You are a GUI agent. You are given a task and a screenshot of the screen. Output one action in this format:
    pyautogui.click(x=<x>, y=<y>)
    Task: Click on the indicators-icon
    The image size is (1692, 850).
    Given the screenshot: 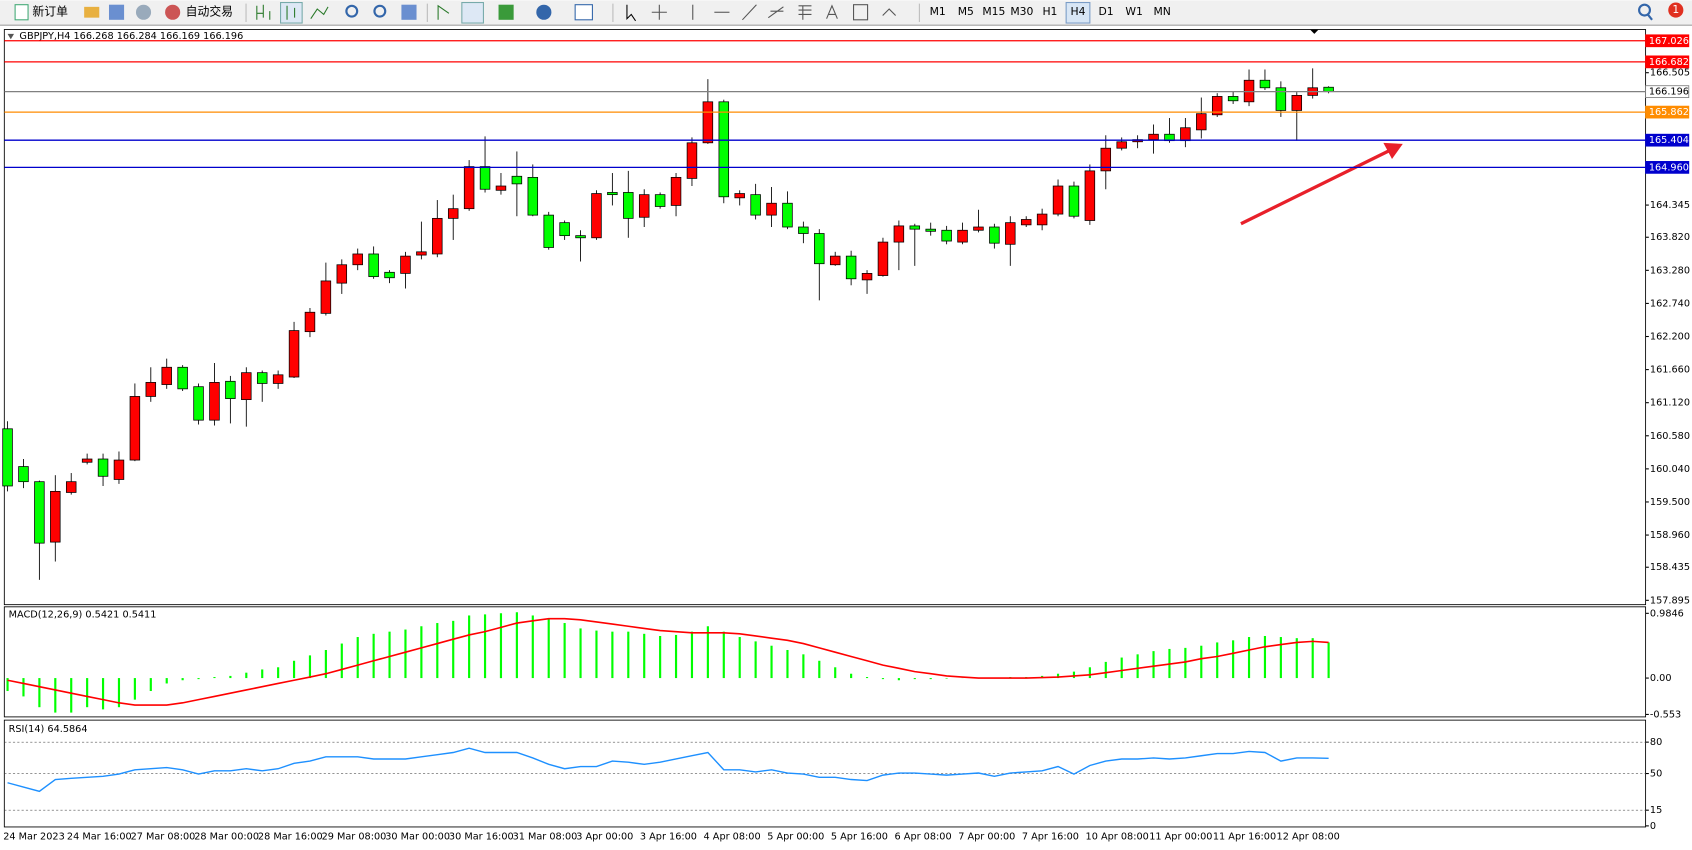 What is the action you would take?
    pyautogui.click(x=506, y=12)
    